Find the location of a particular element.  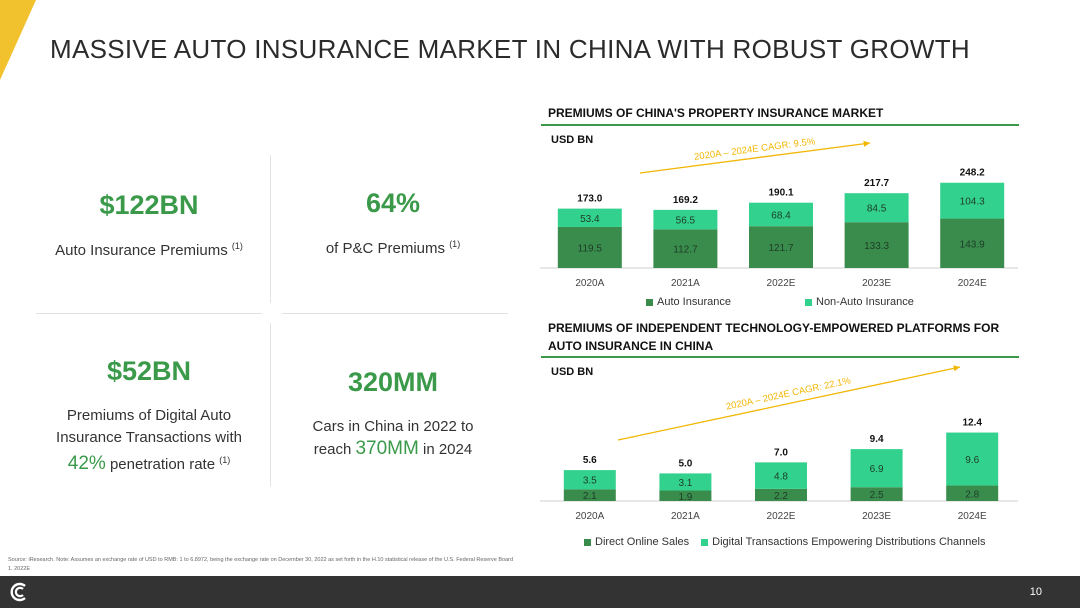

legend-item: Direct Online Sales is located at coordinates (636, 542).